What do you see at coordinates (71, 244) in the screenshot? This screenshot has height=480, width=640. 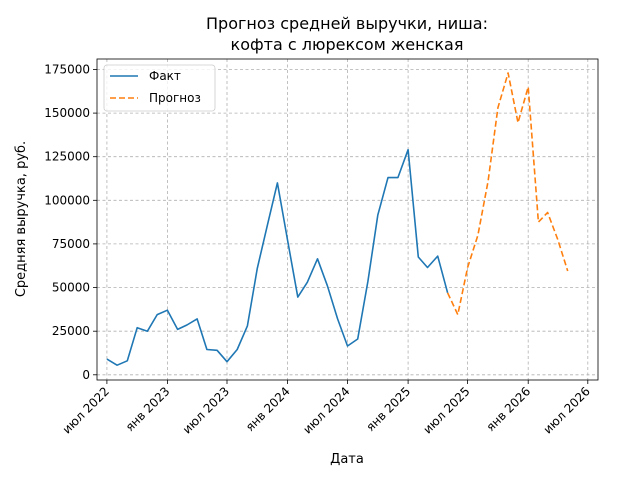 I see `y-tick-label: 75000` at bounding box center [71, 244].